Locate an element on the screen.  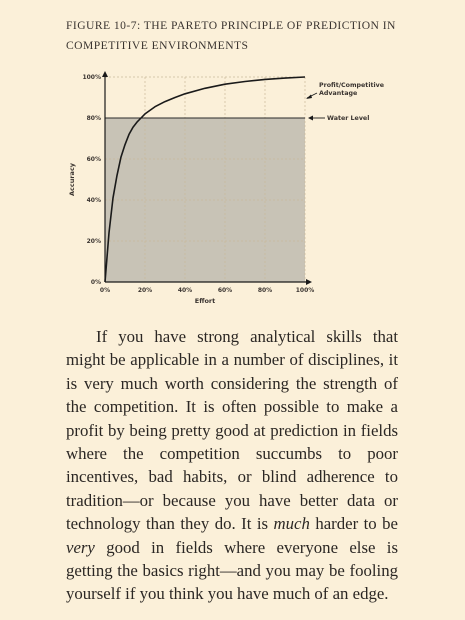
y-tick-label: 20% is located at coordinates (94, 241).